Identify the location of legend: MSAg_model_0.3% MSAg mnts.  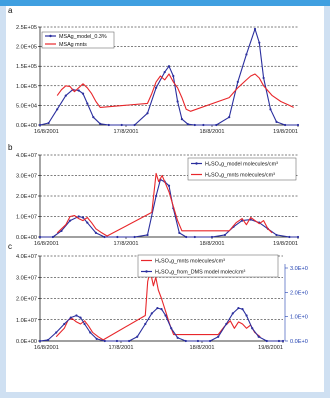
(78, 40).